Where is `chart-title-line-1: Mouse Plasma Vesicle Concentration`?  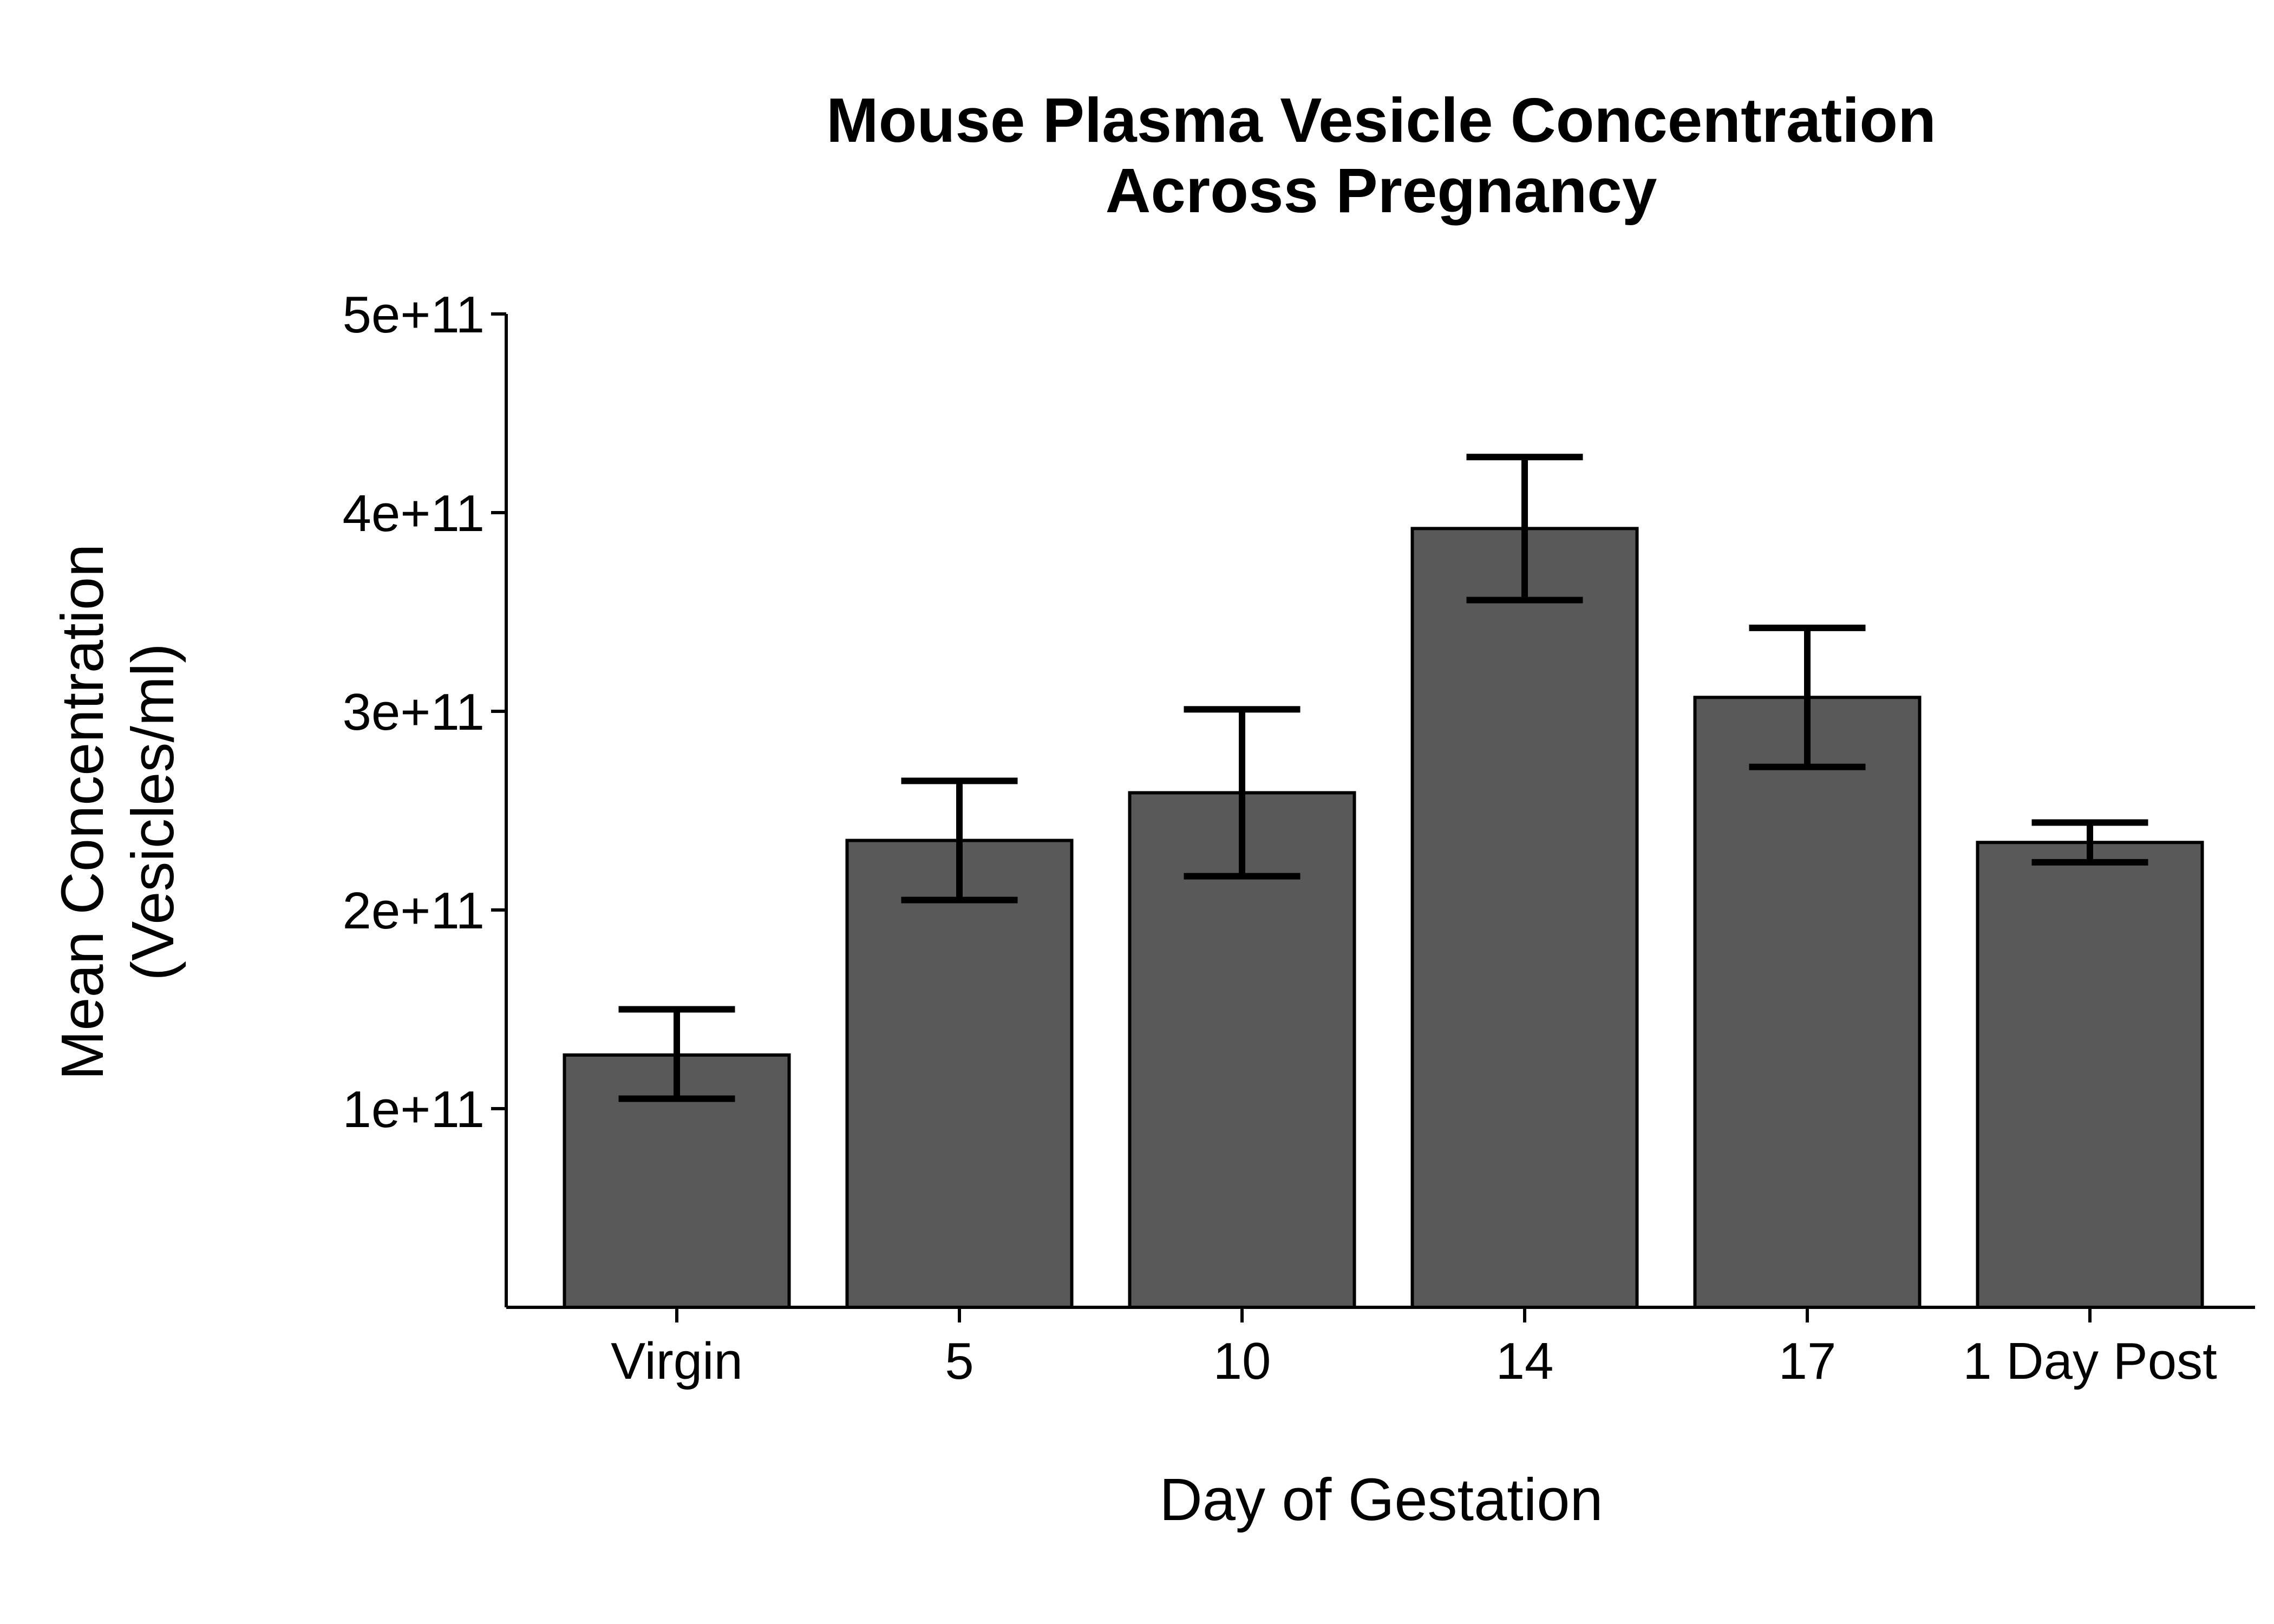 chart-title-line-1: Mouse Plasma Vesicle Concentration is located at coordinates (1381, 120).